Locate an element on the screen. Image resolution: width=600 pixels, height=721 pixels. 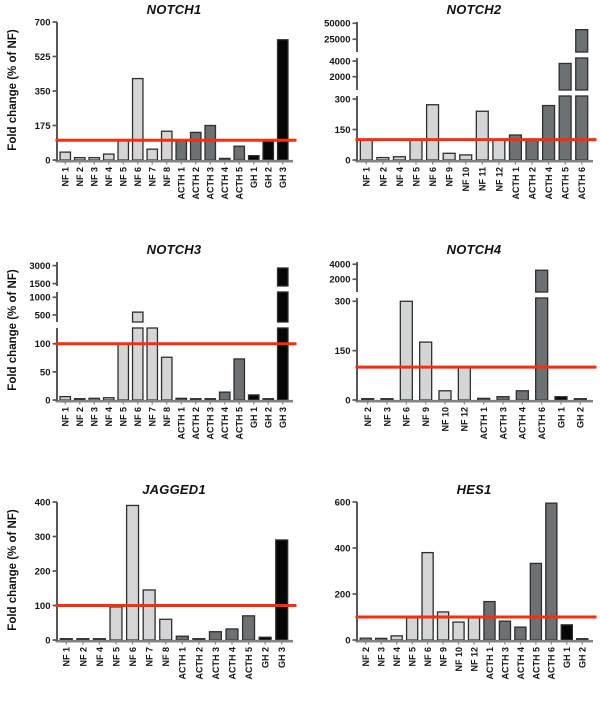
x-category-label: NF 12 is located at coordinates (465, 419).